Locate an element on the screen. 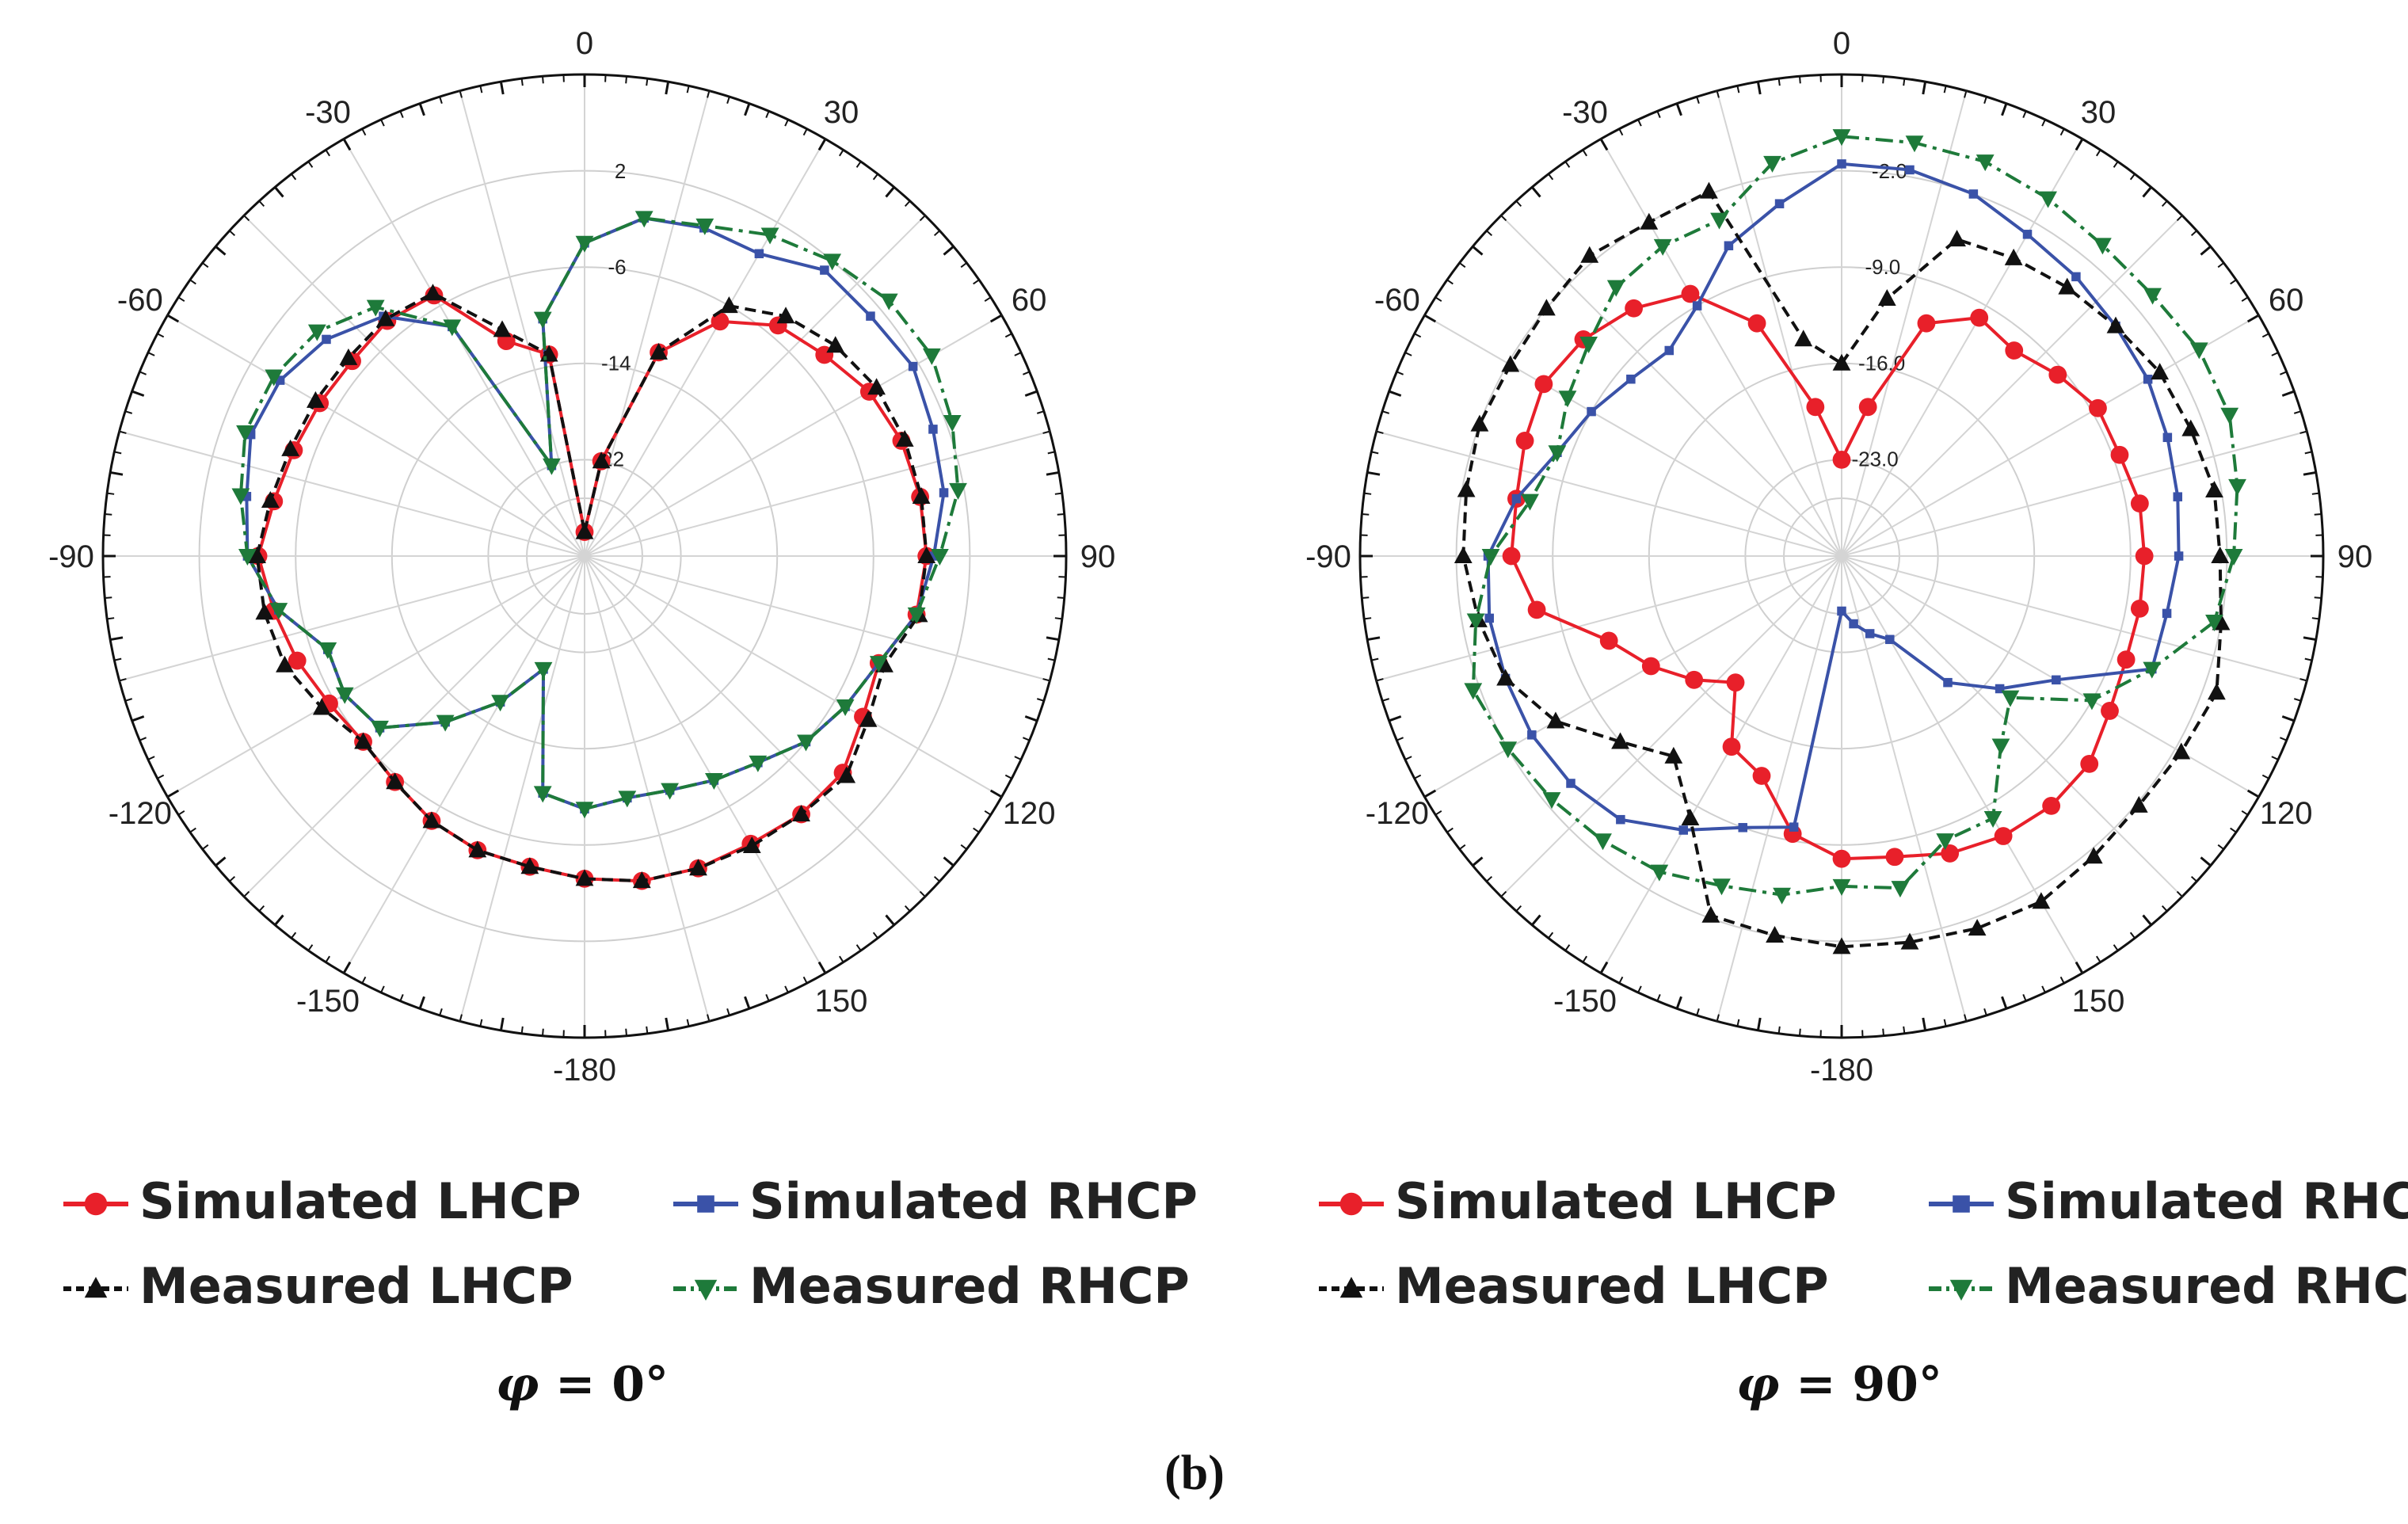  angle-tick-label: -60 is located at coordinates (1397, 300).